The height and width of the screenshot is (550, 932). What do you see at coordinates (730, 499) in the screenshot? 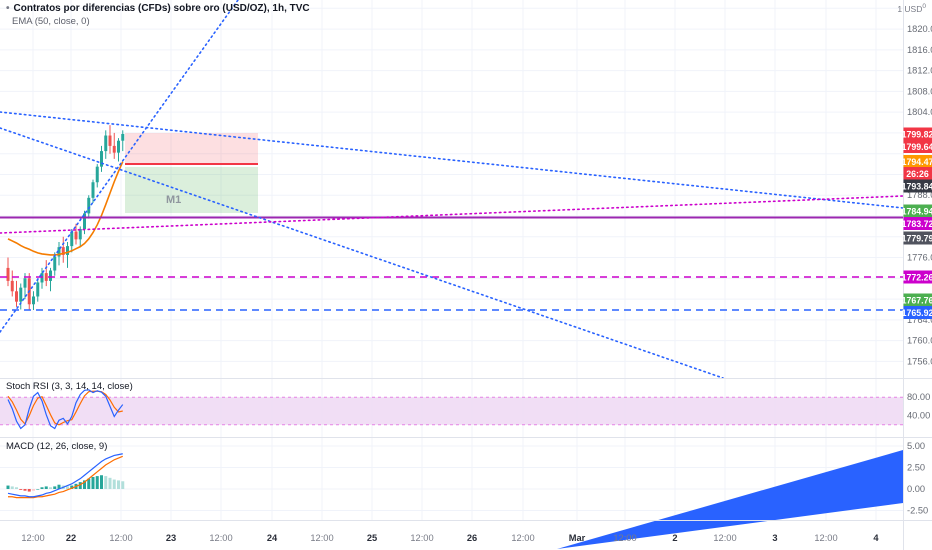
I see `projection-wedge` at bounding box center [730, 499].